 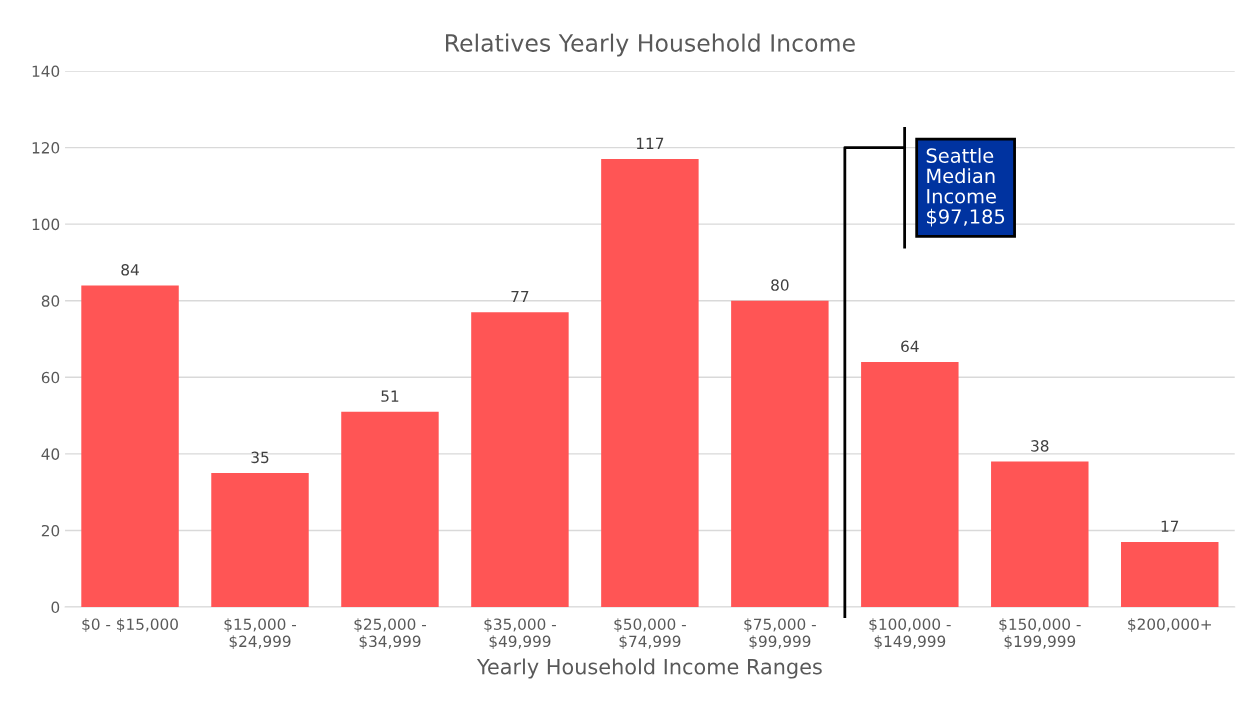 I want to click on x-tick-label: $150,000 - $199,999, so click(x=1040, y=634).